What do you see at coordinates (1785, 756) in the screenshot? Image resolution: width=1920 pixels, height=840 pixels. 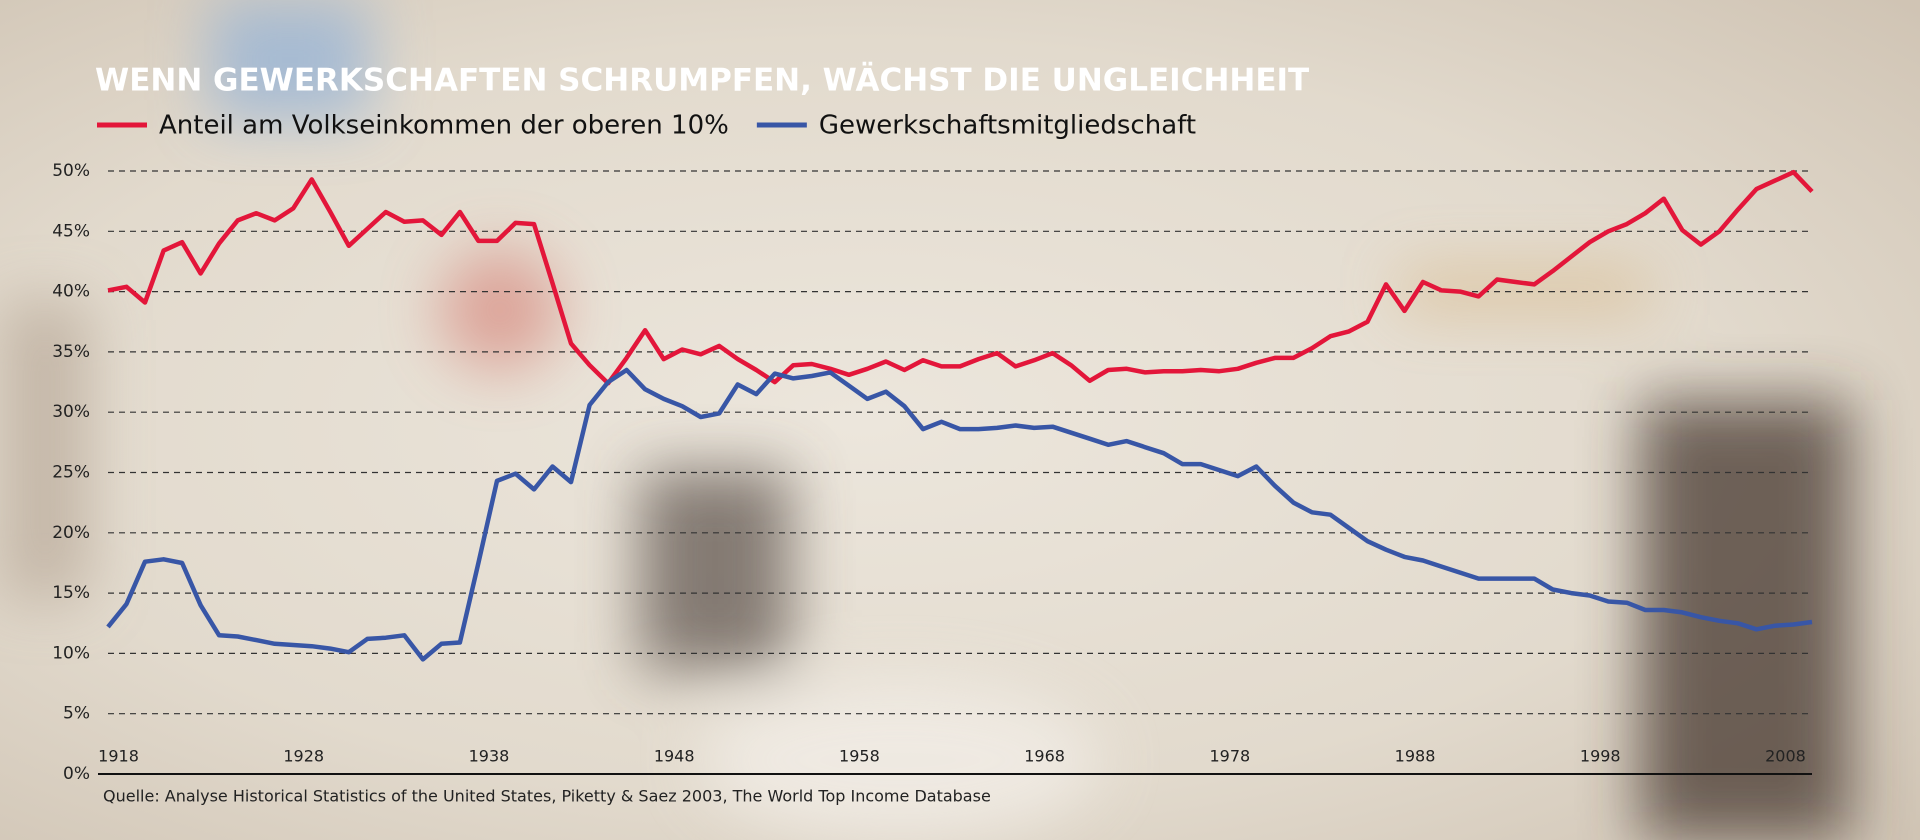 I see `x-tick-label: 2008` at bounding box center [1785, 756].